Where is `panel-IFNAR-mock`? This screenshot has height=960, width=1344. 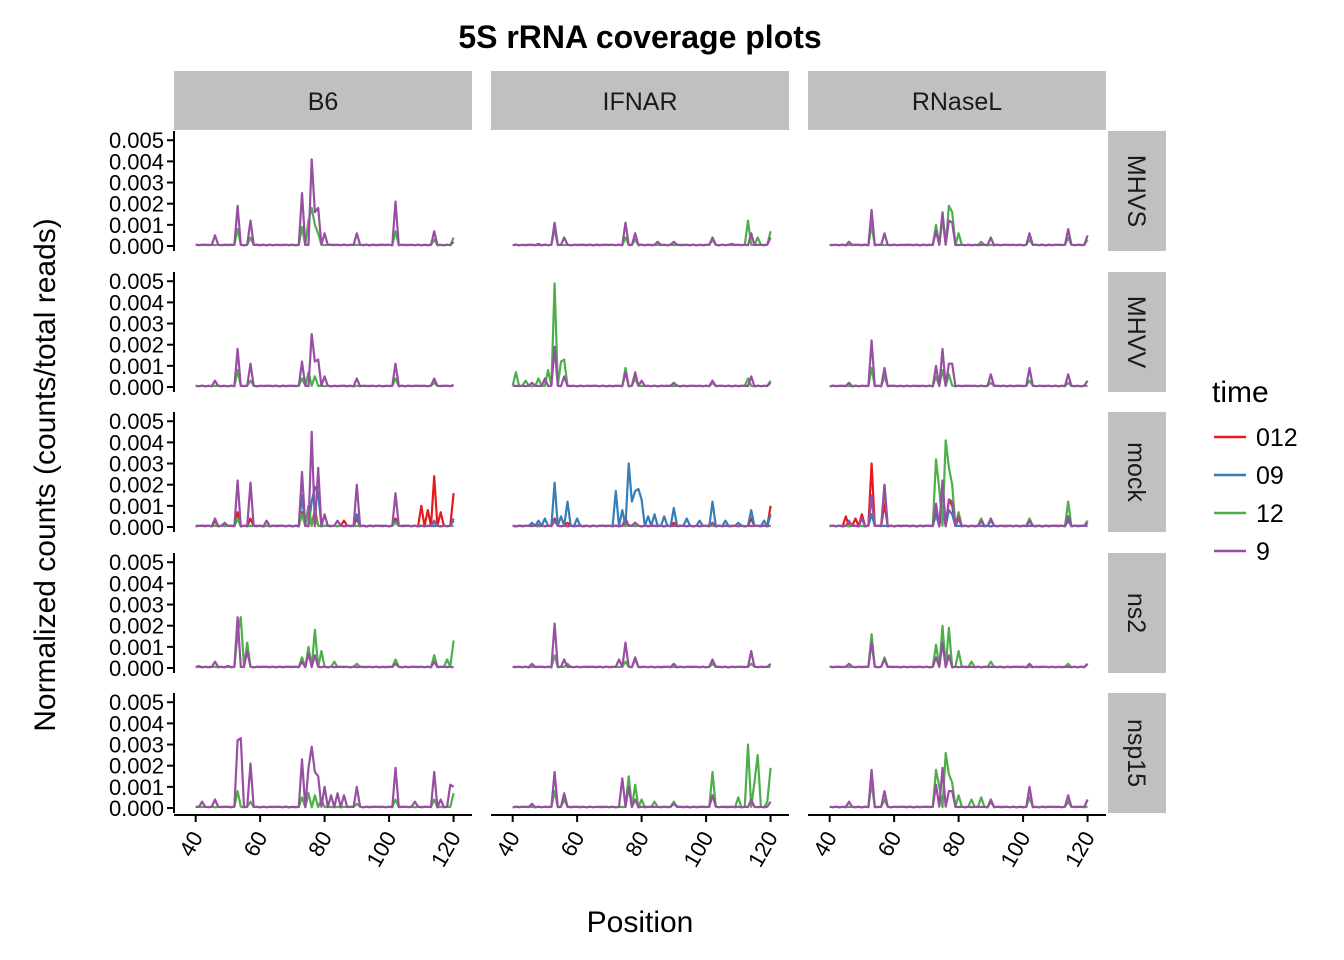 panel-IFNAR-mock is located at coordinates (642, 495).